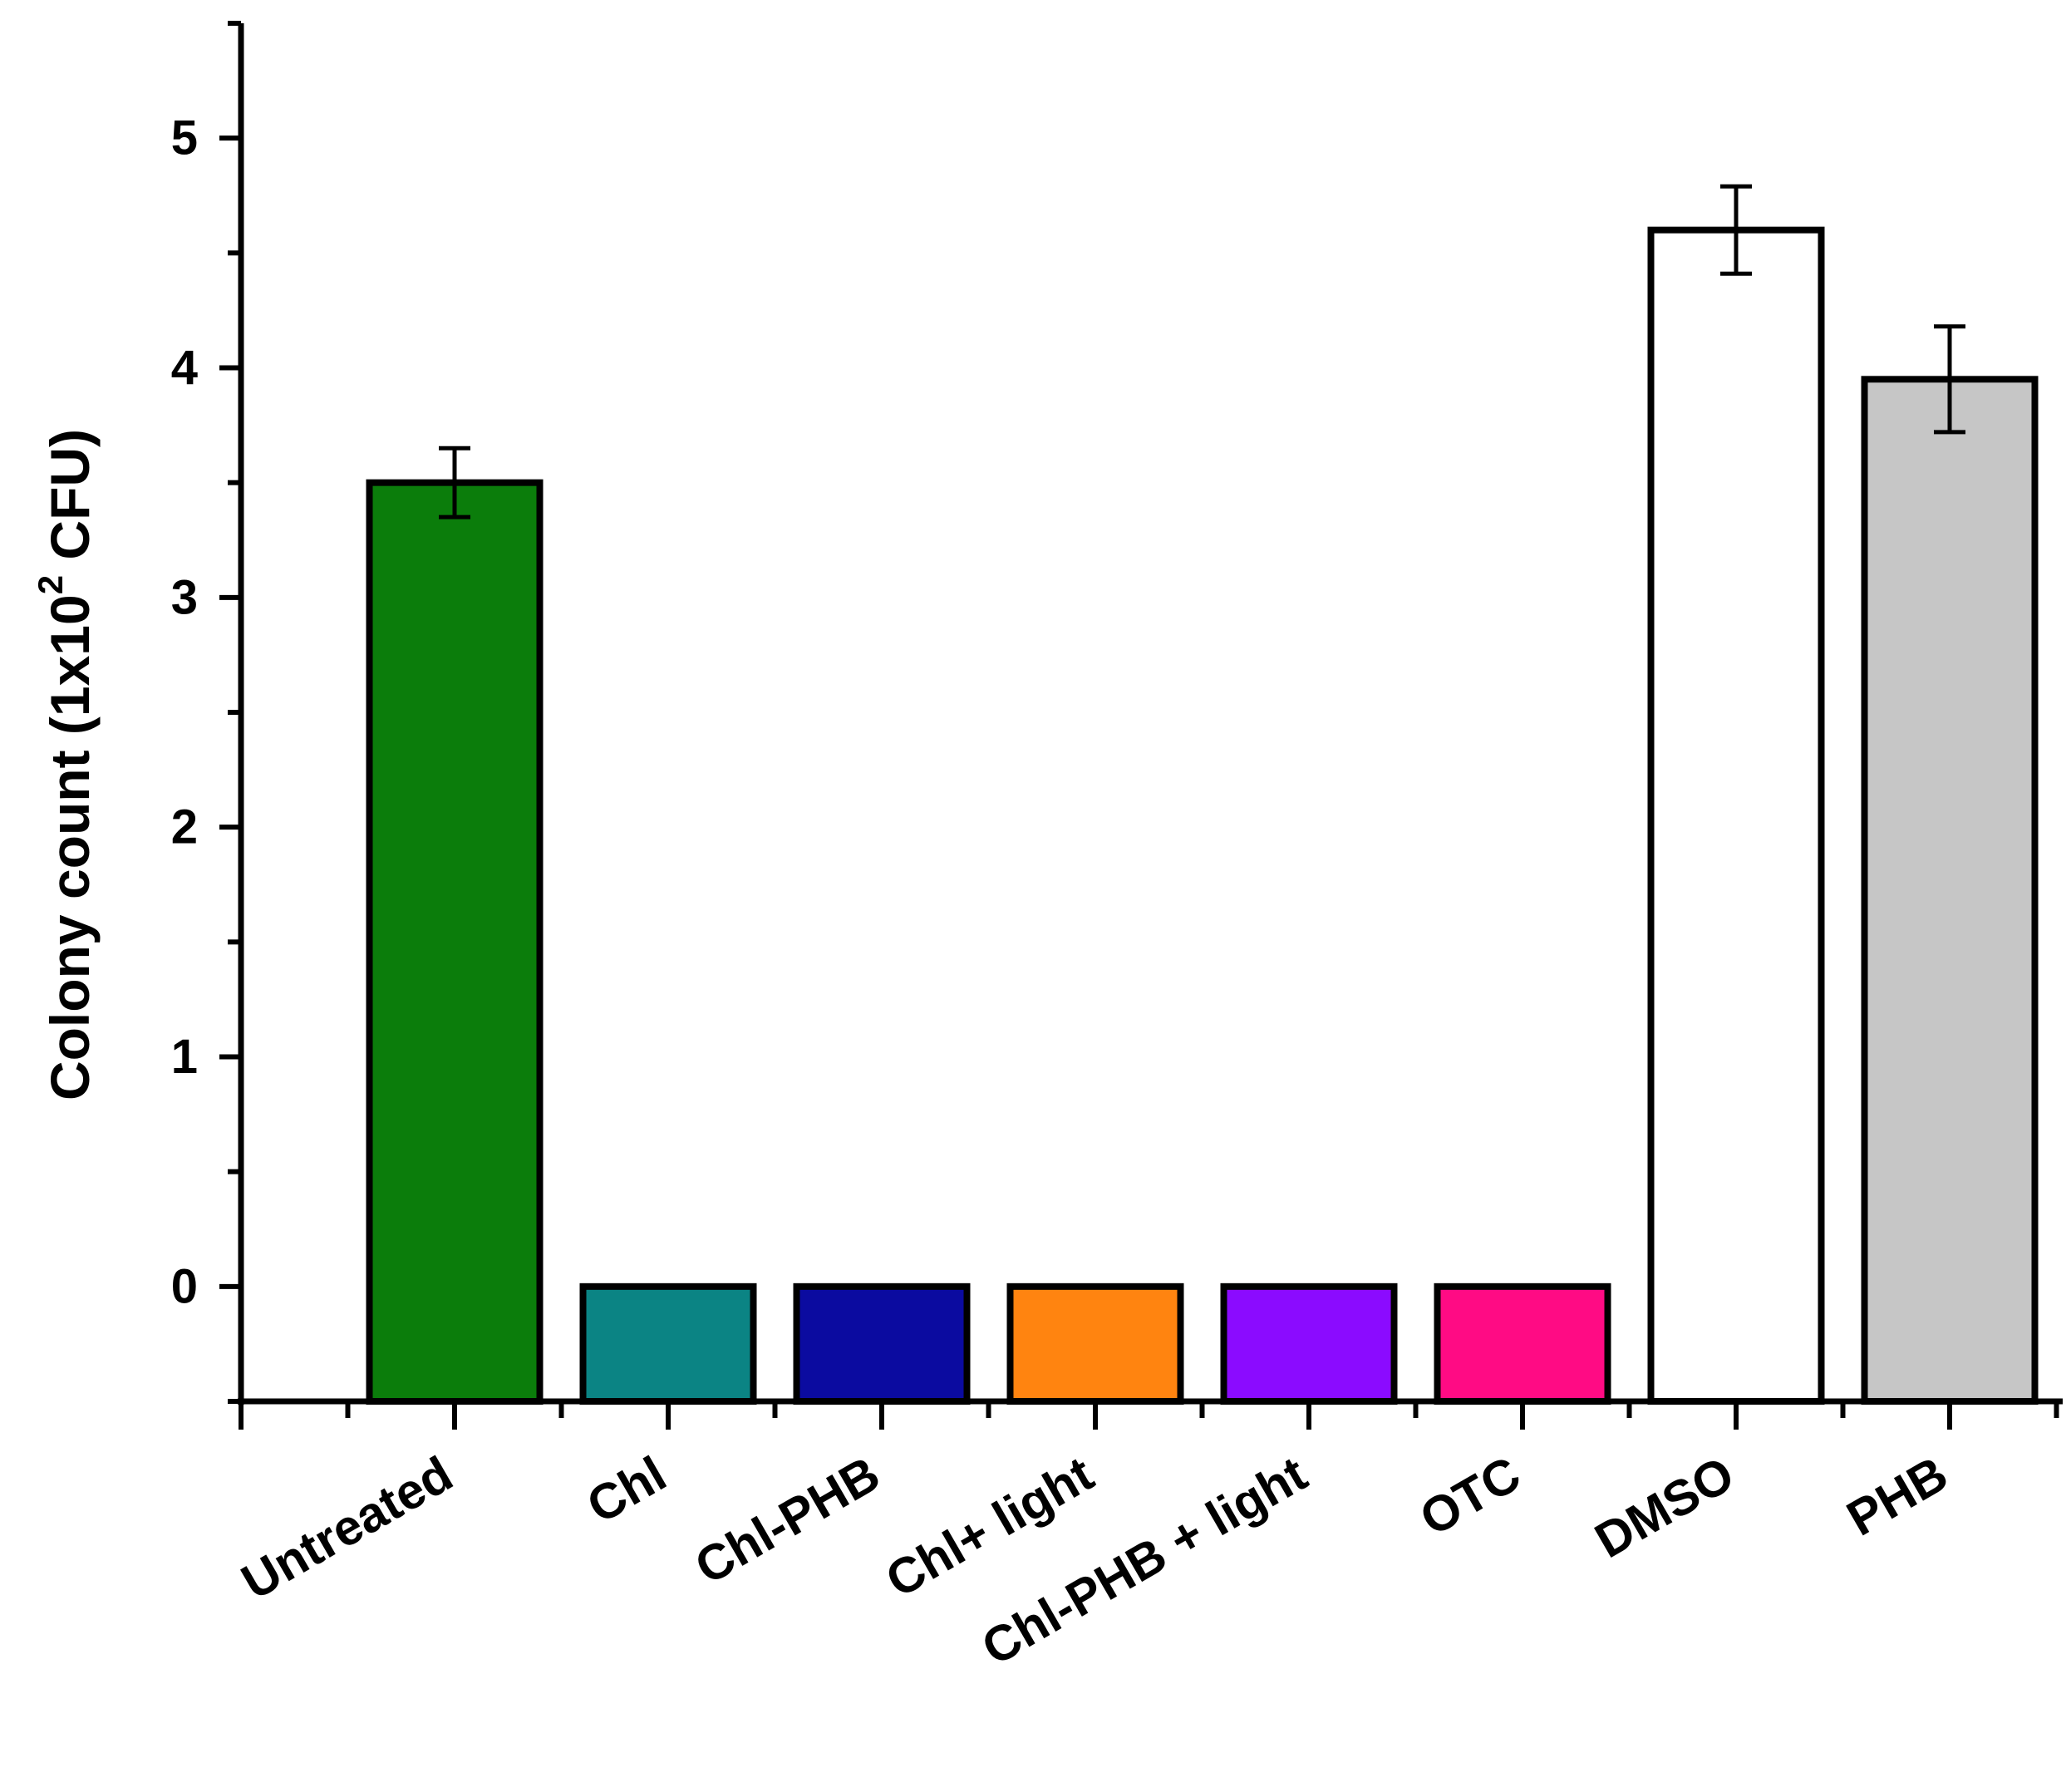 Image resolution: width=2071 pixels, height=1792 pixels. Describe the element at coordinates (184, 138) in the screenshot. I see `y-tick-label-5: 5` at that location.